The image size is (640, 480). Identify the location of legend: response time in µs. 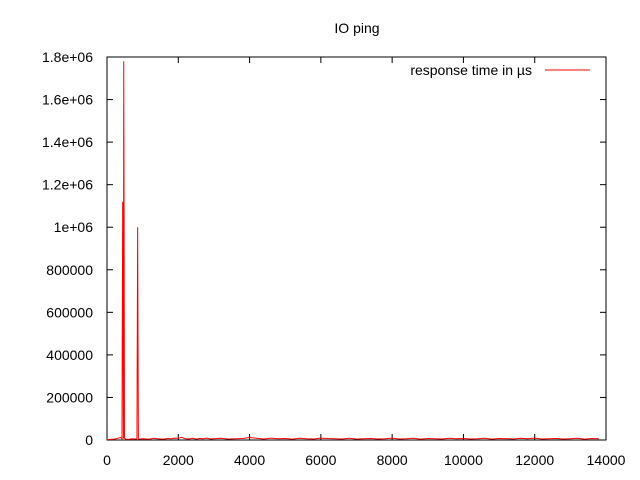
(500, 70).